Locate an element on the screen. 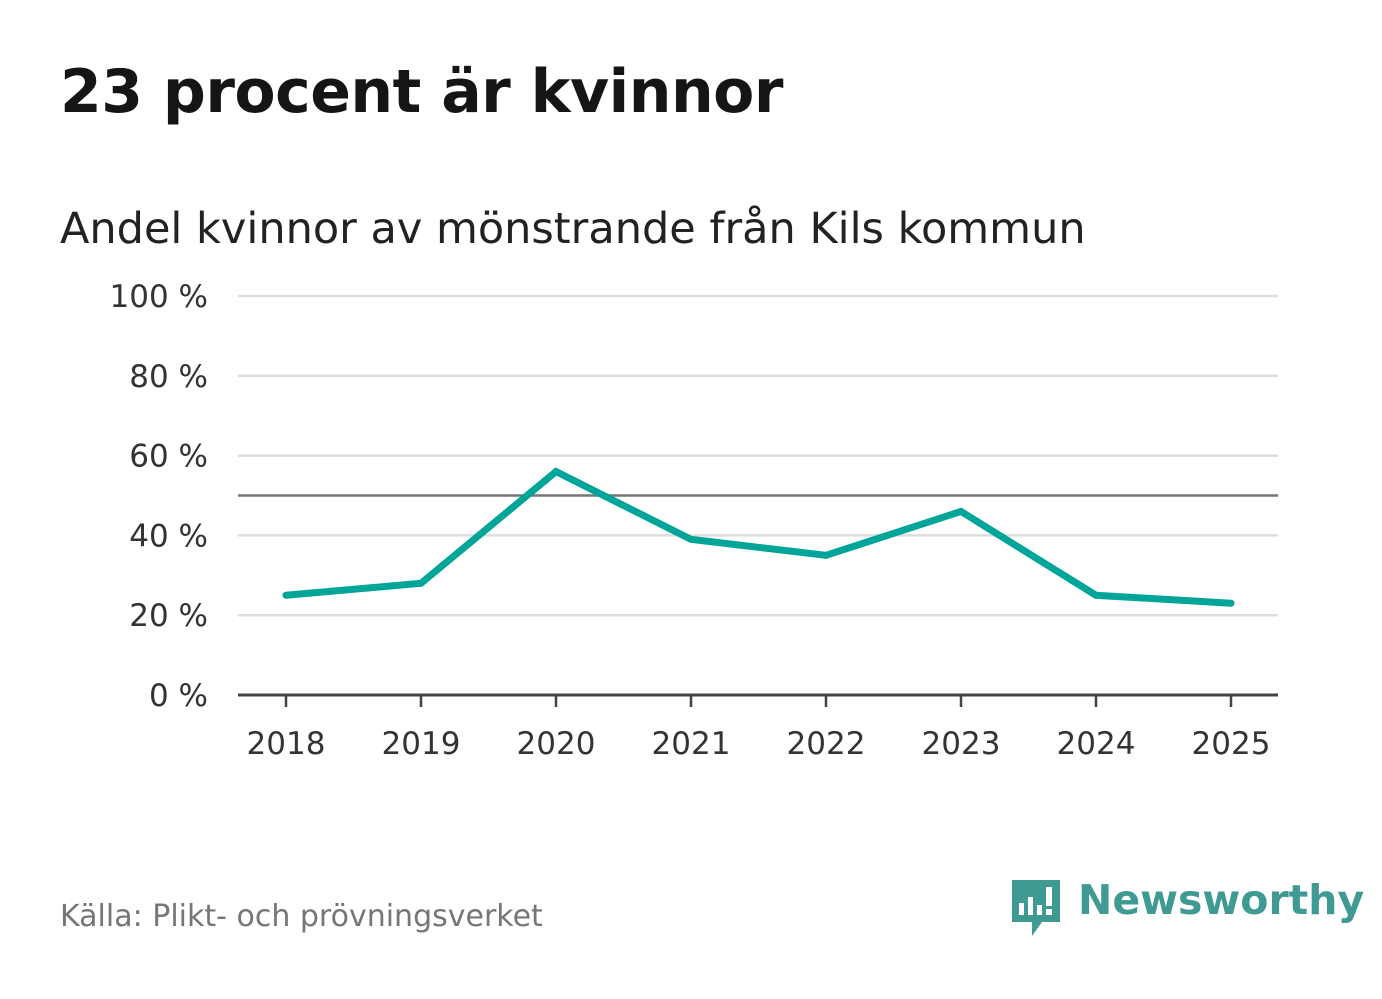 The height and width of the screenshot is (999, 1382). data-point-2024 is located at coordinates (1096, 595).